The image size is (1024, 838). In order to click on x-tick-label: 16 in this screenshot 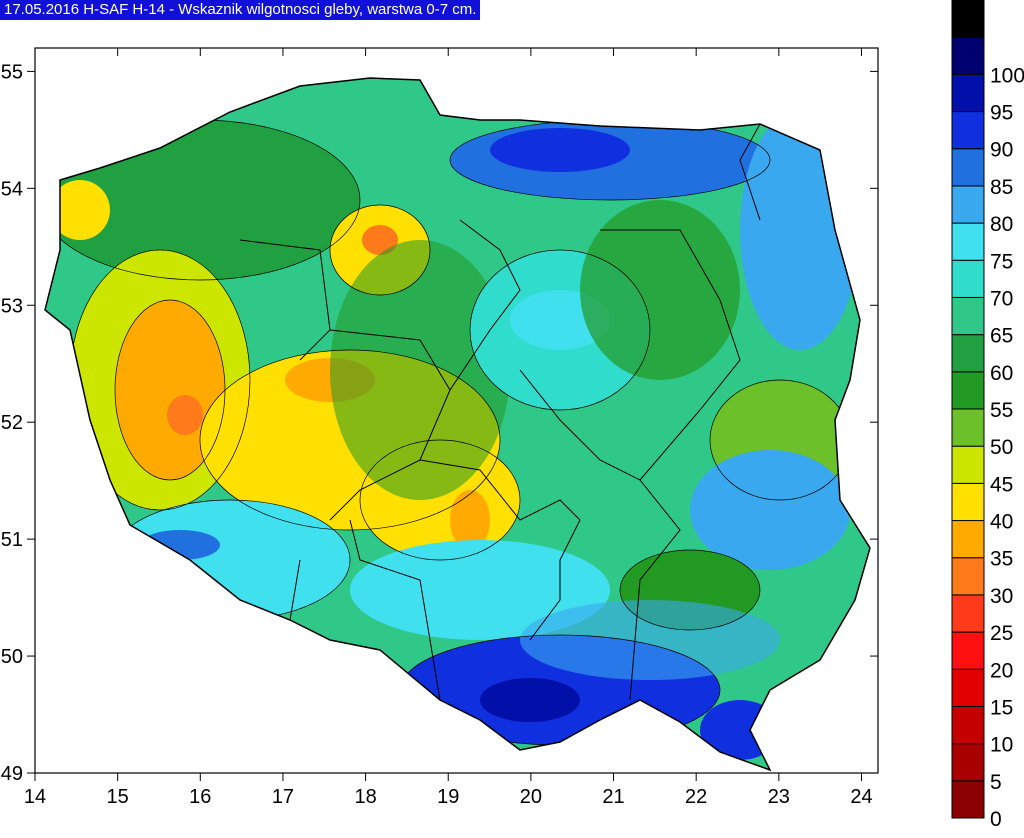, I will do `click(200, 797)`.